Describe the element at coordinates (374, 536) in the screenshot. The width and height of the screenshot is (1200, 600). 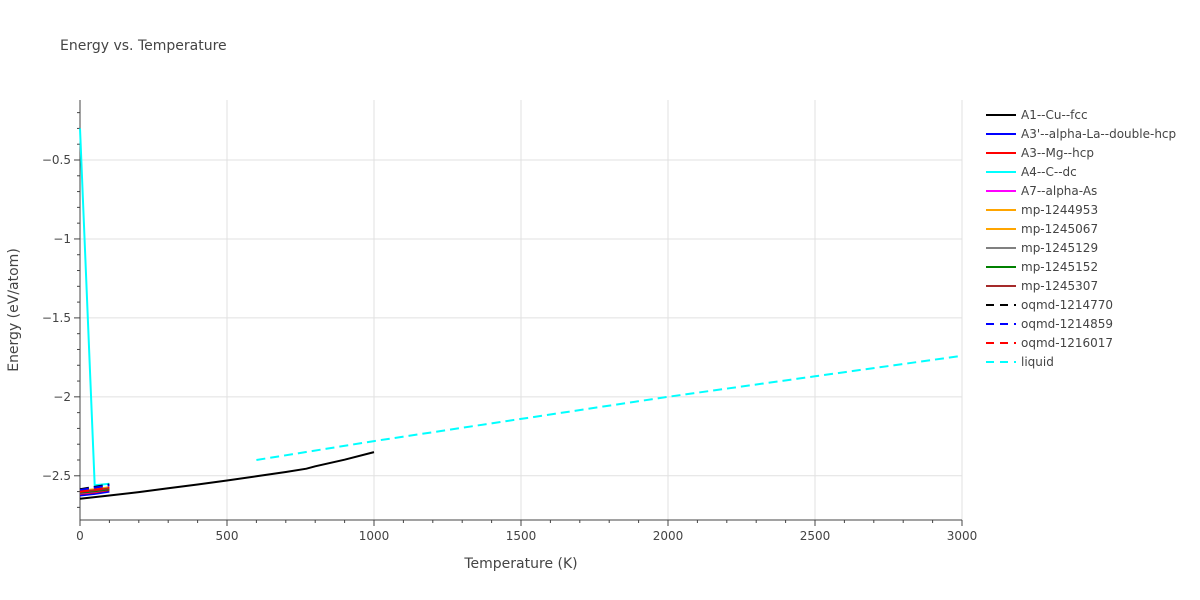
I see `x-tick-label: 1000` at that location.